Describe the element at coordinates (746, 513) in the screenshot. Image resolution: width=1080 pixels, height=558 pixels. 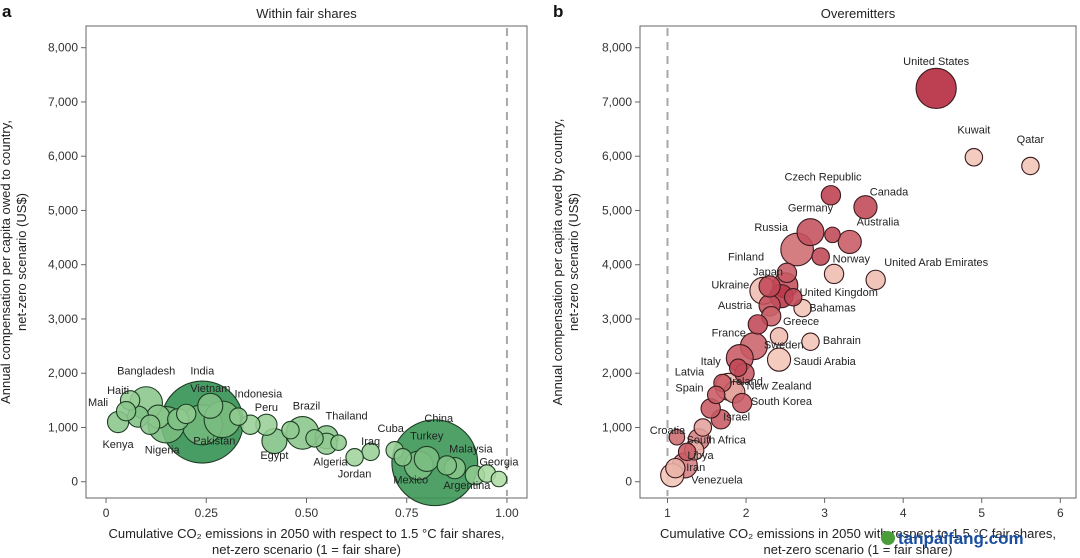
I see `x-tick-label: 2` at that location.